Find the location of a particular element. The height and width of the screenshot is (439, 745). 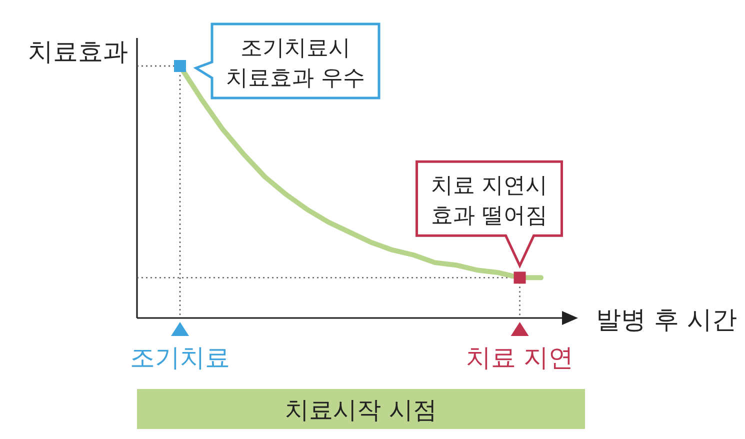

x-axis-title: 발병 후 시간 is located at coordinates (666, 319).